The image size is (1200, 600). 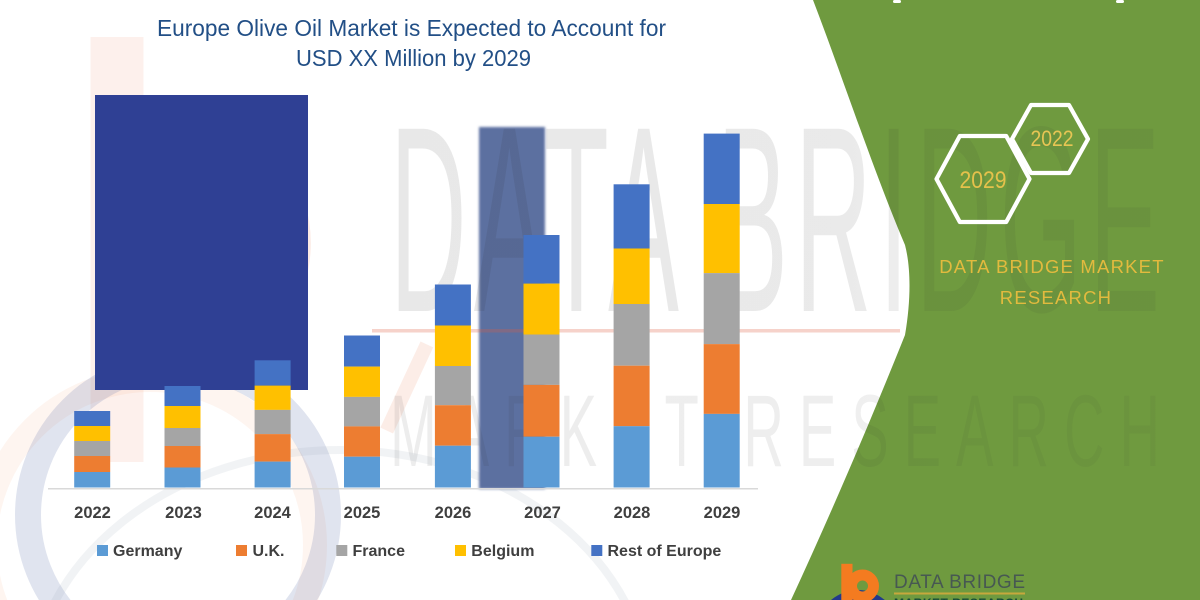 What do you see at coordinates (632, 513) in the screenshot?
I see `svg-text: 2028` at bounding box center [632, 513].